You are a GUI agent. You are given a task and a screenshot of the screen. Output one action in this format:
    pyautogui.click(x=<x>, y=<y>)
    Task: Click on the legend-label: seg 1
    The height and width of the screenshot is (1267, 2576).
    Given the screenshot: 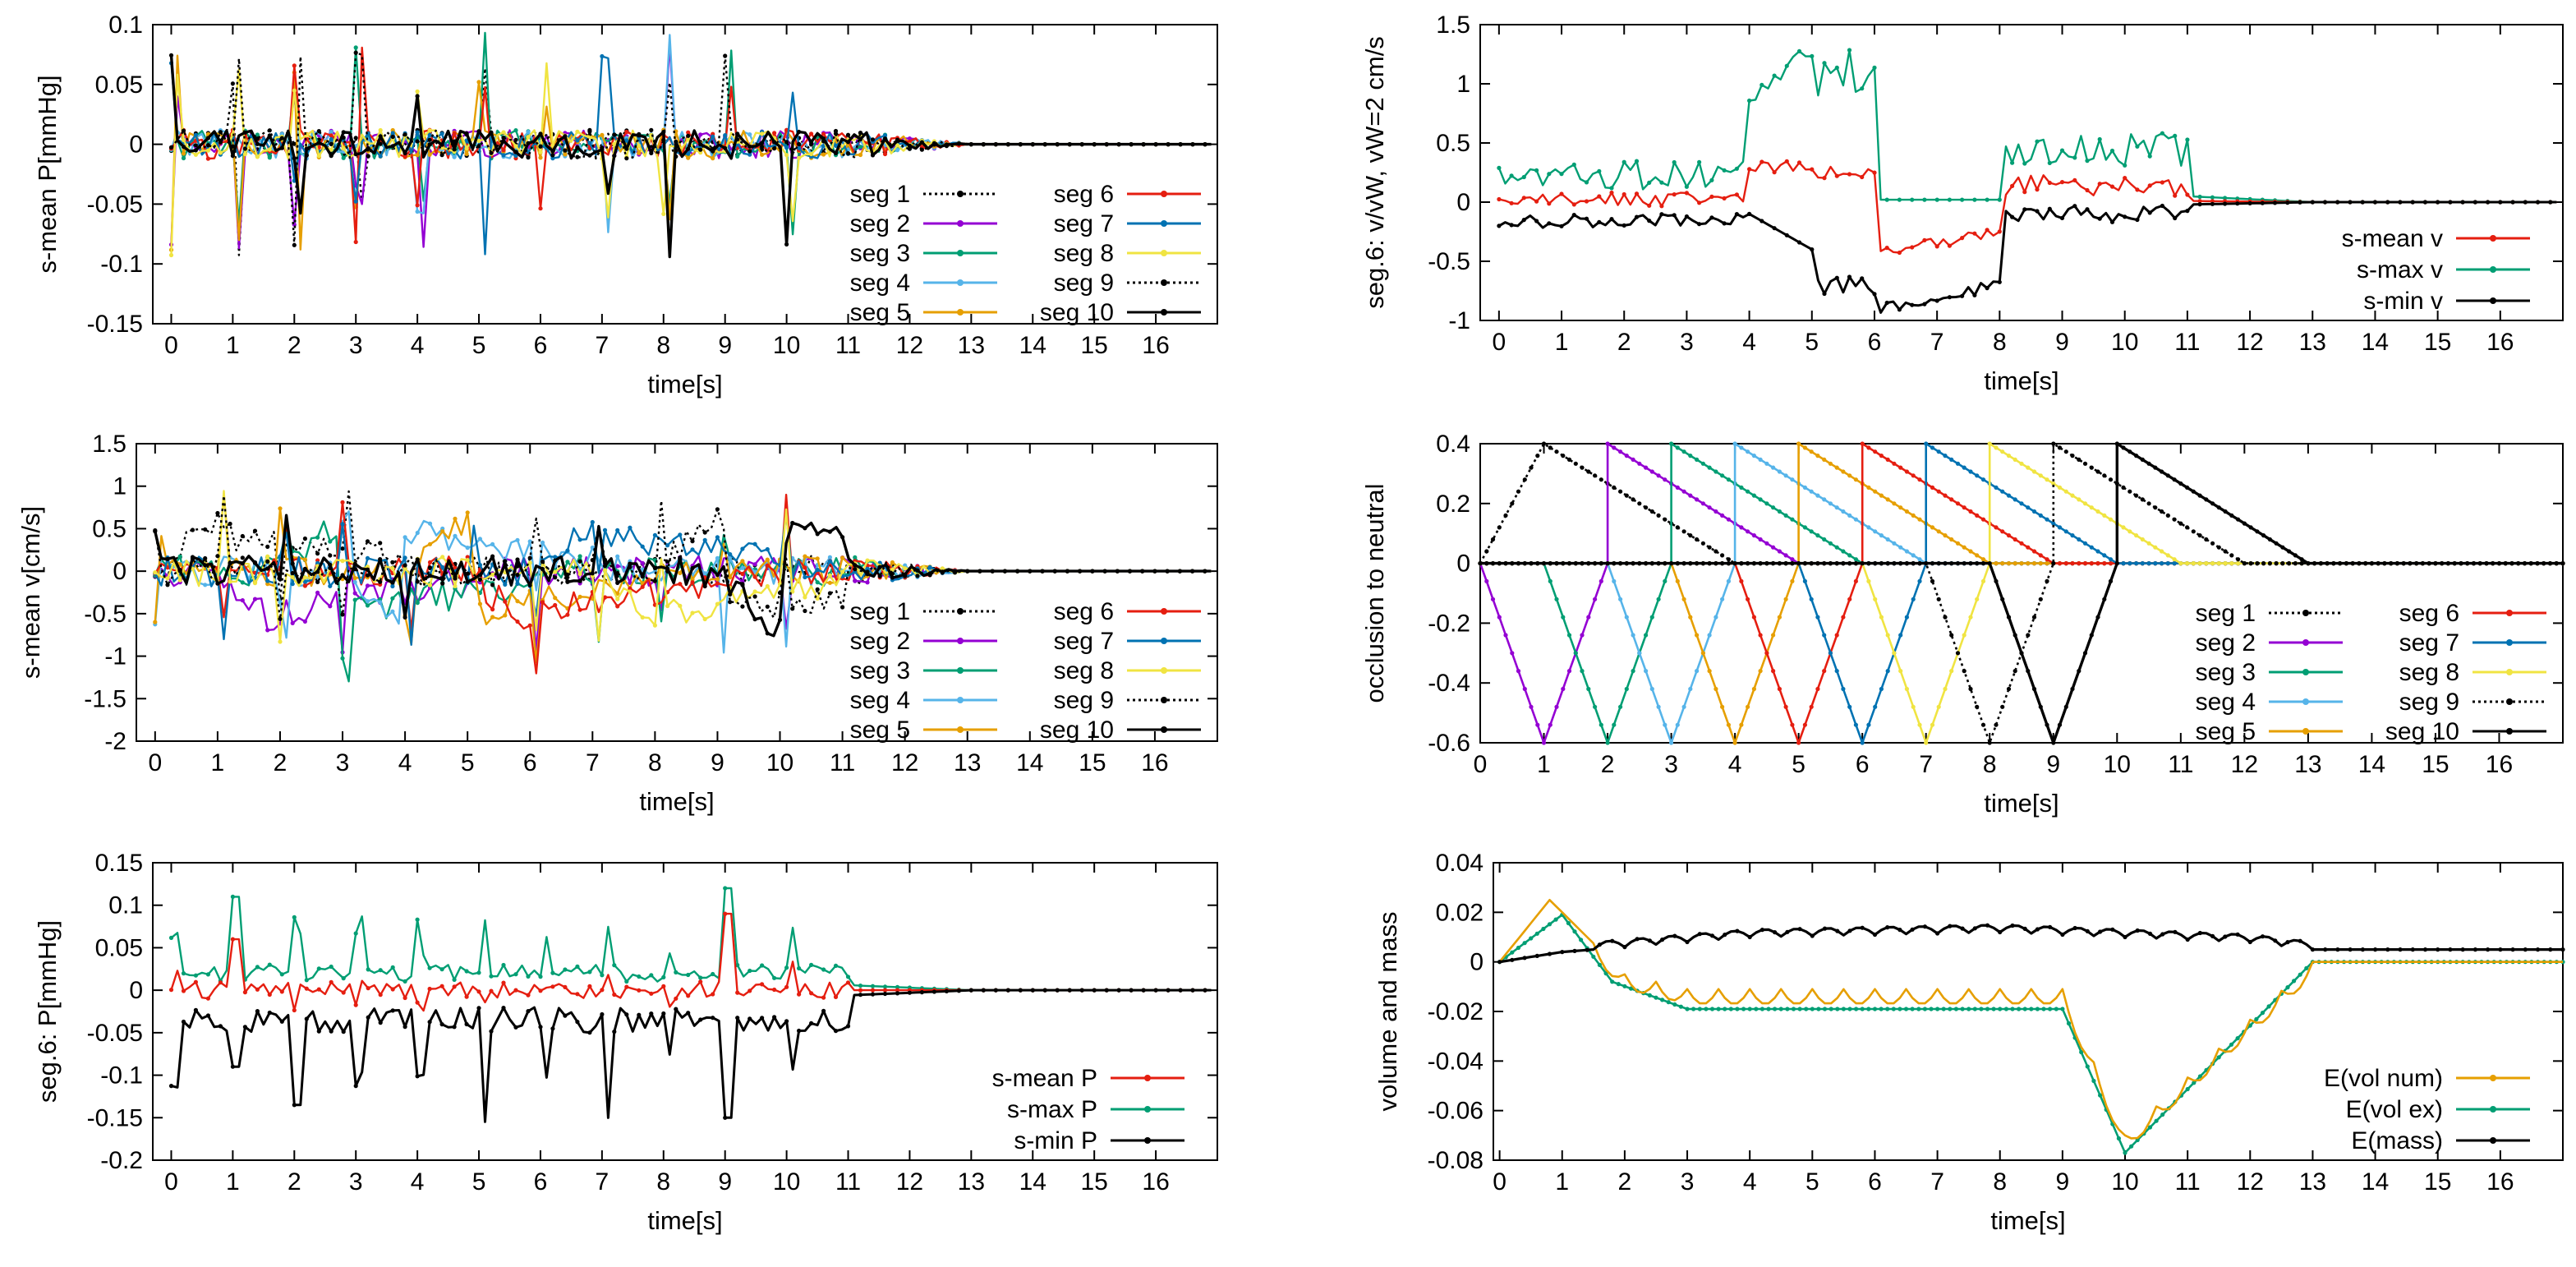 What is the action you would take?
    pyautogui.click(x=2226, y=613)
    